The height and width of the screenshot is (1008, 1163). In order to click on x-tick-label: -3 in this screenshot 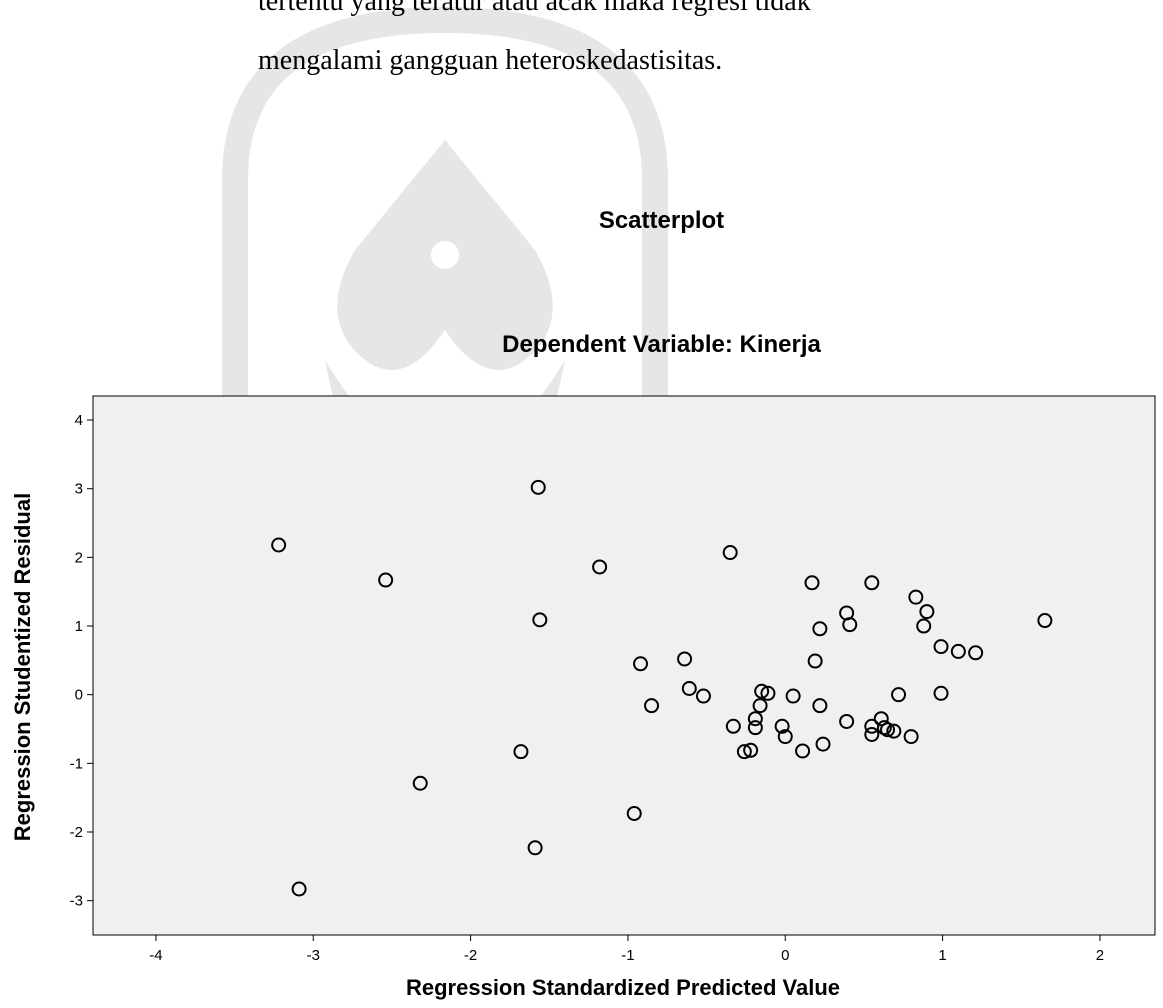, I will do `click(313, 955)`.